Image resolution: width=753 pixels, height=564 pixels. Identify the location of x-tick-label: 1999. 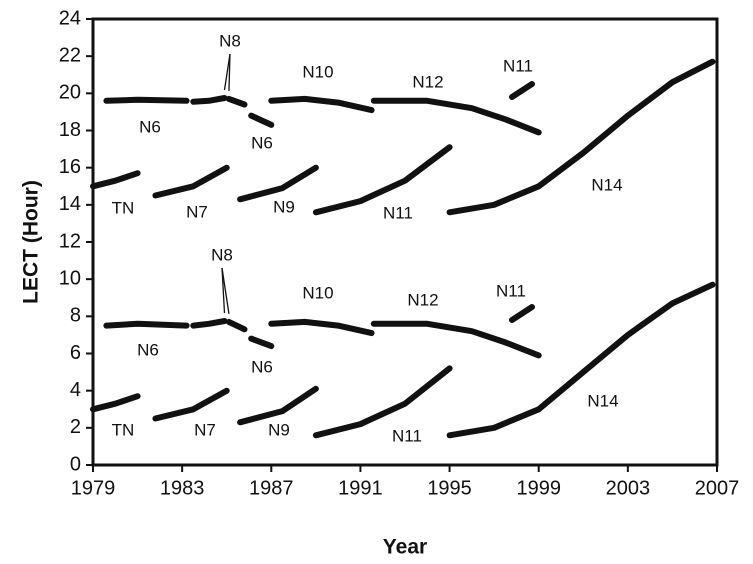
(538, 488).